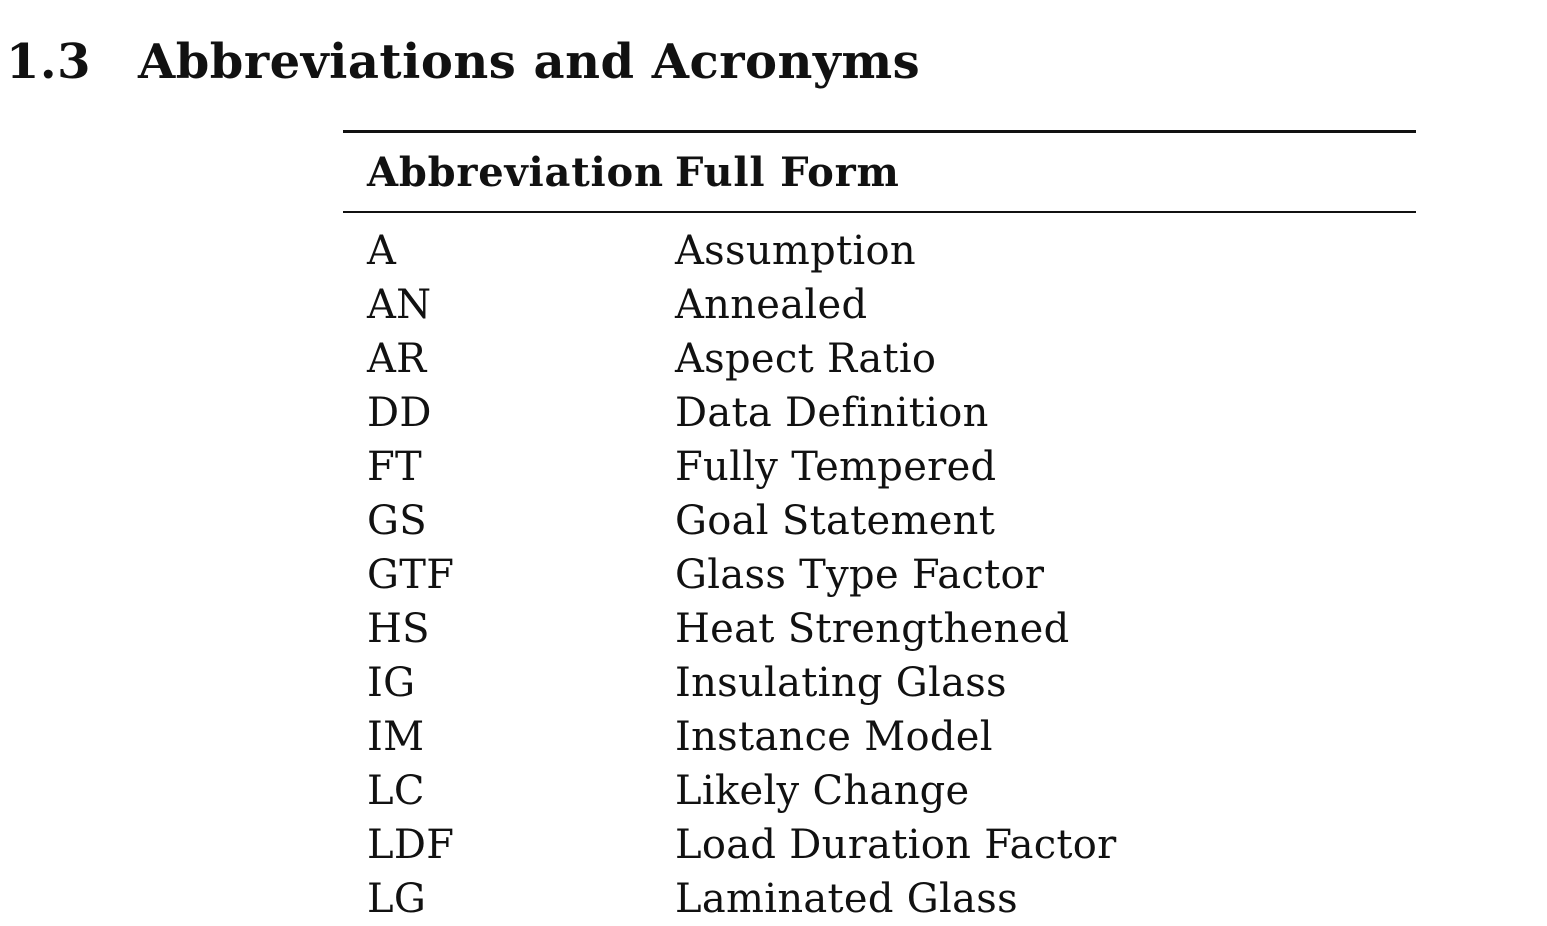 This screenshot has height=926, width=1547. What do you see at coordinates (835, 521) in the screenshot?
I see `full-form-cell: Goal Statement` at bounding box center [835, 521].